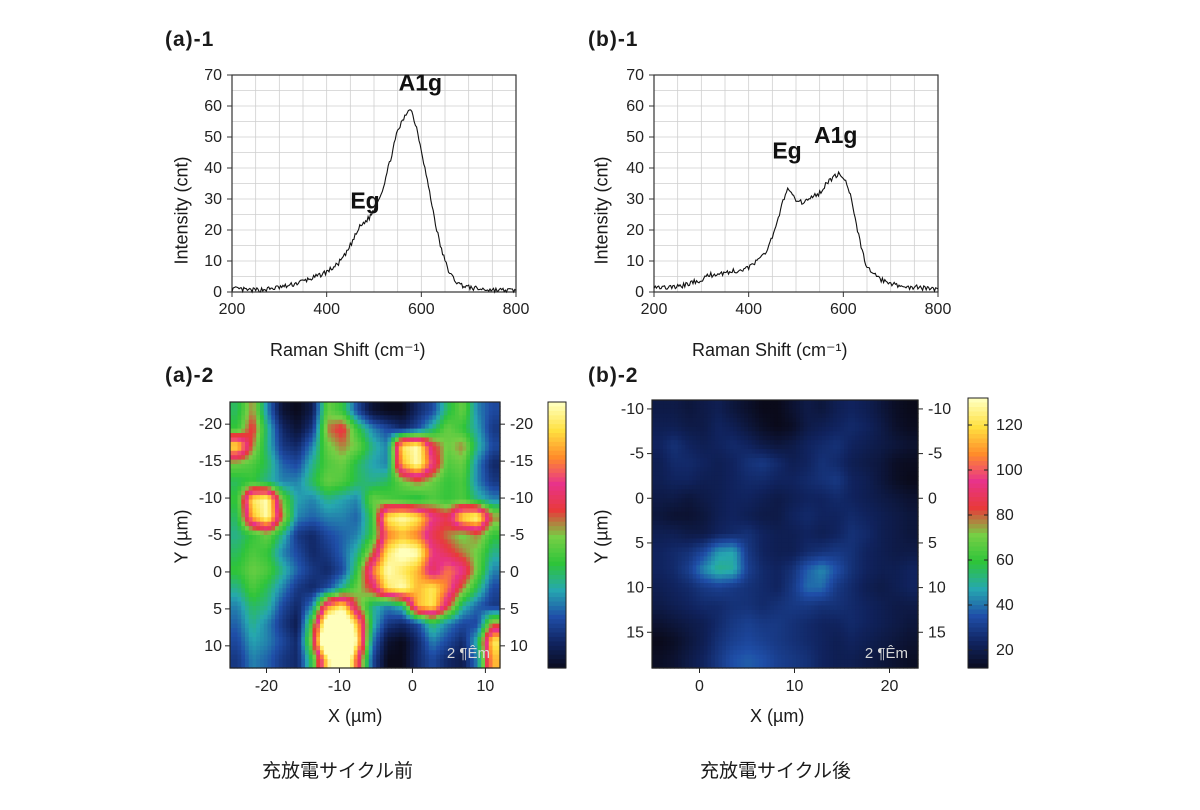 The image size is (1200, 810). What do you see at coordinates (217, 609) in the screenshot?
I see `y-tick-label-left: 5` at bounding box center [217, 609].